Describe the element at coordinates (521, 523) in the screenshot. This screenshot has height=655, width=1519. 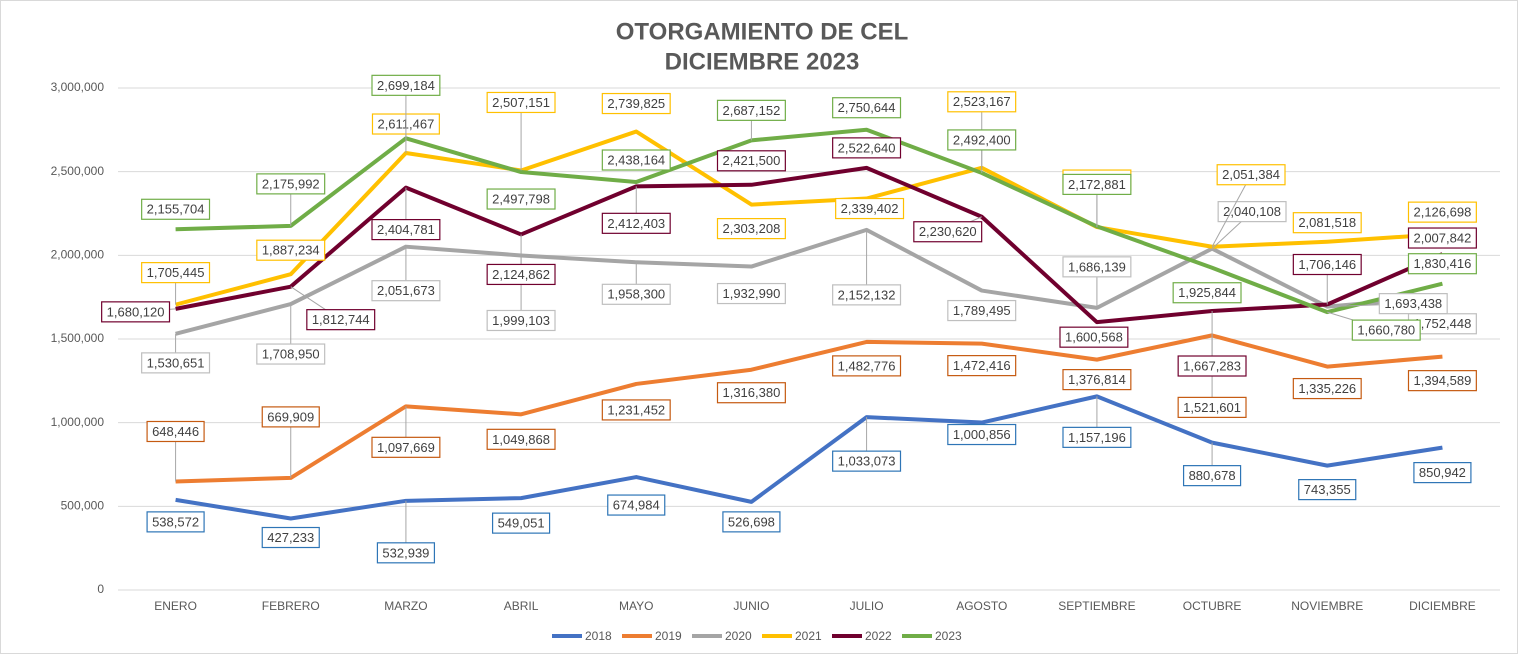
I see `data-label: 549,051` at that location.